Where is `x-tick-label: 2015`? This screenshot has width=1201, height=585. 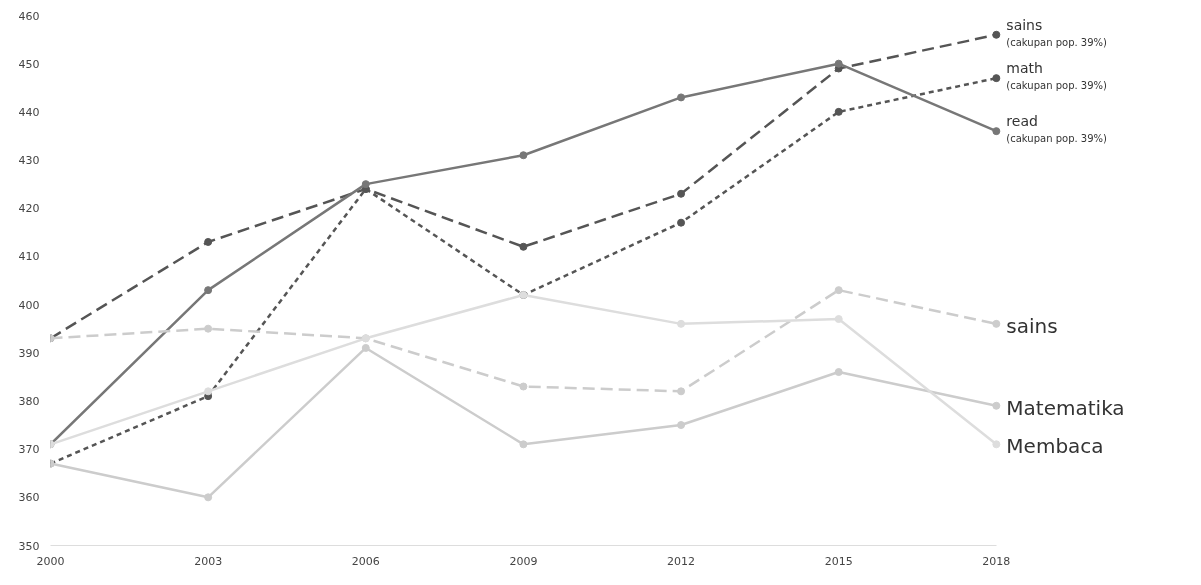 x-tick-label: 2015 is located at coordinates (838, 561).